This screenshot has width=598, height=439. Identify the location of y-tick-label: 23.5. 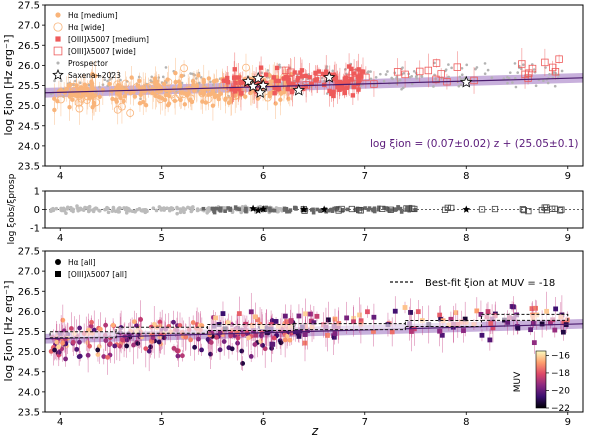
(29, 167).